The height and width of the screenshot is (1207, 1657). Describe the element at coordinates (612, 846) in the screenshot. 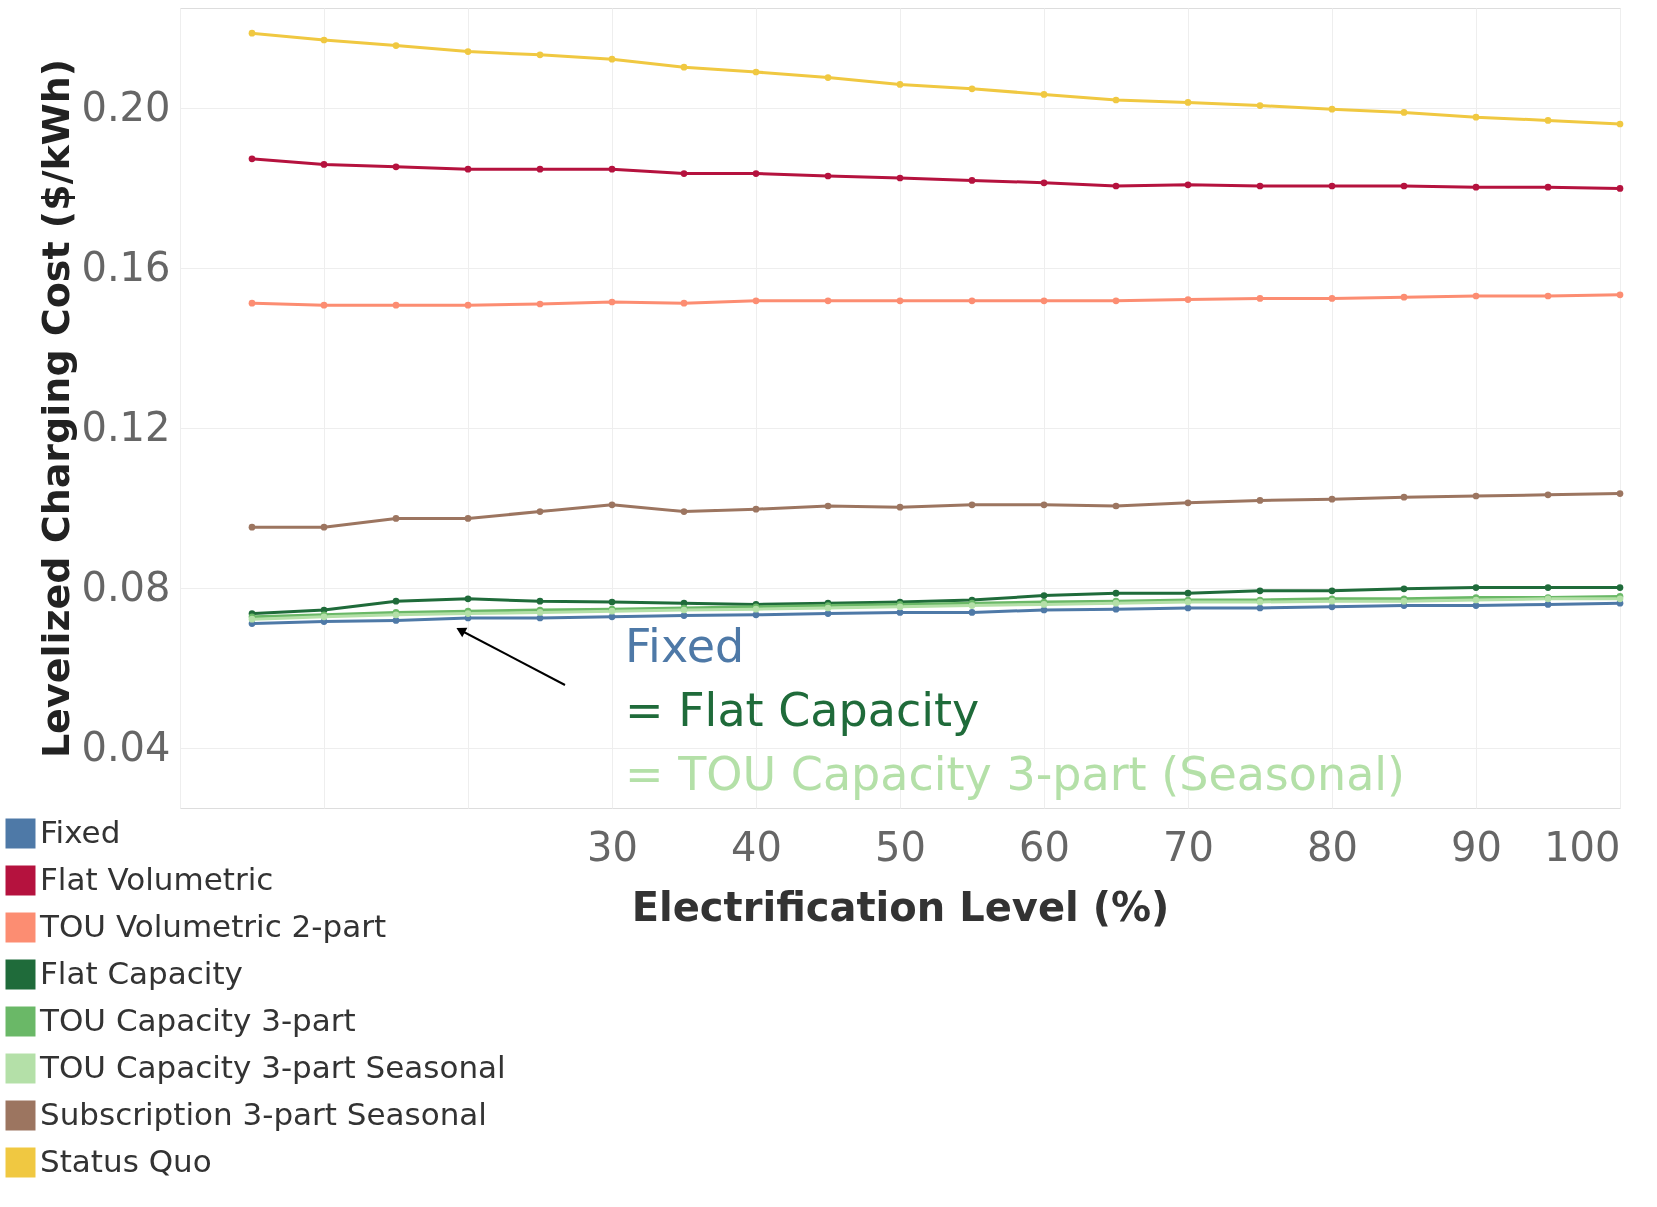

I see `x-tick-label: 30` at that location.